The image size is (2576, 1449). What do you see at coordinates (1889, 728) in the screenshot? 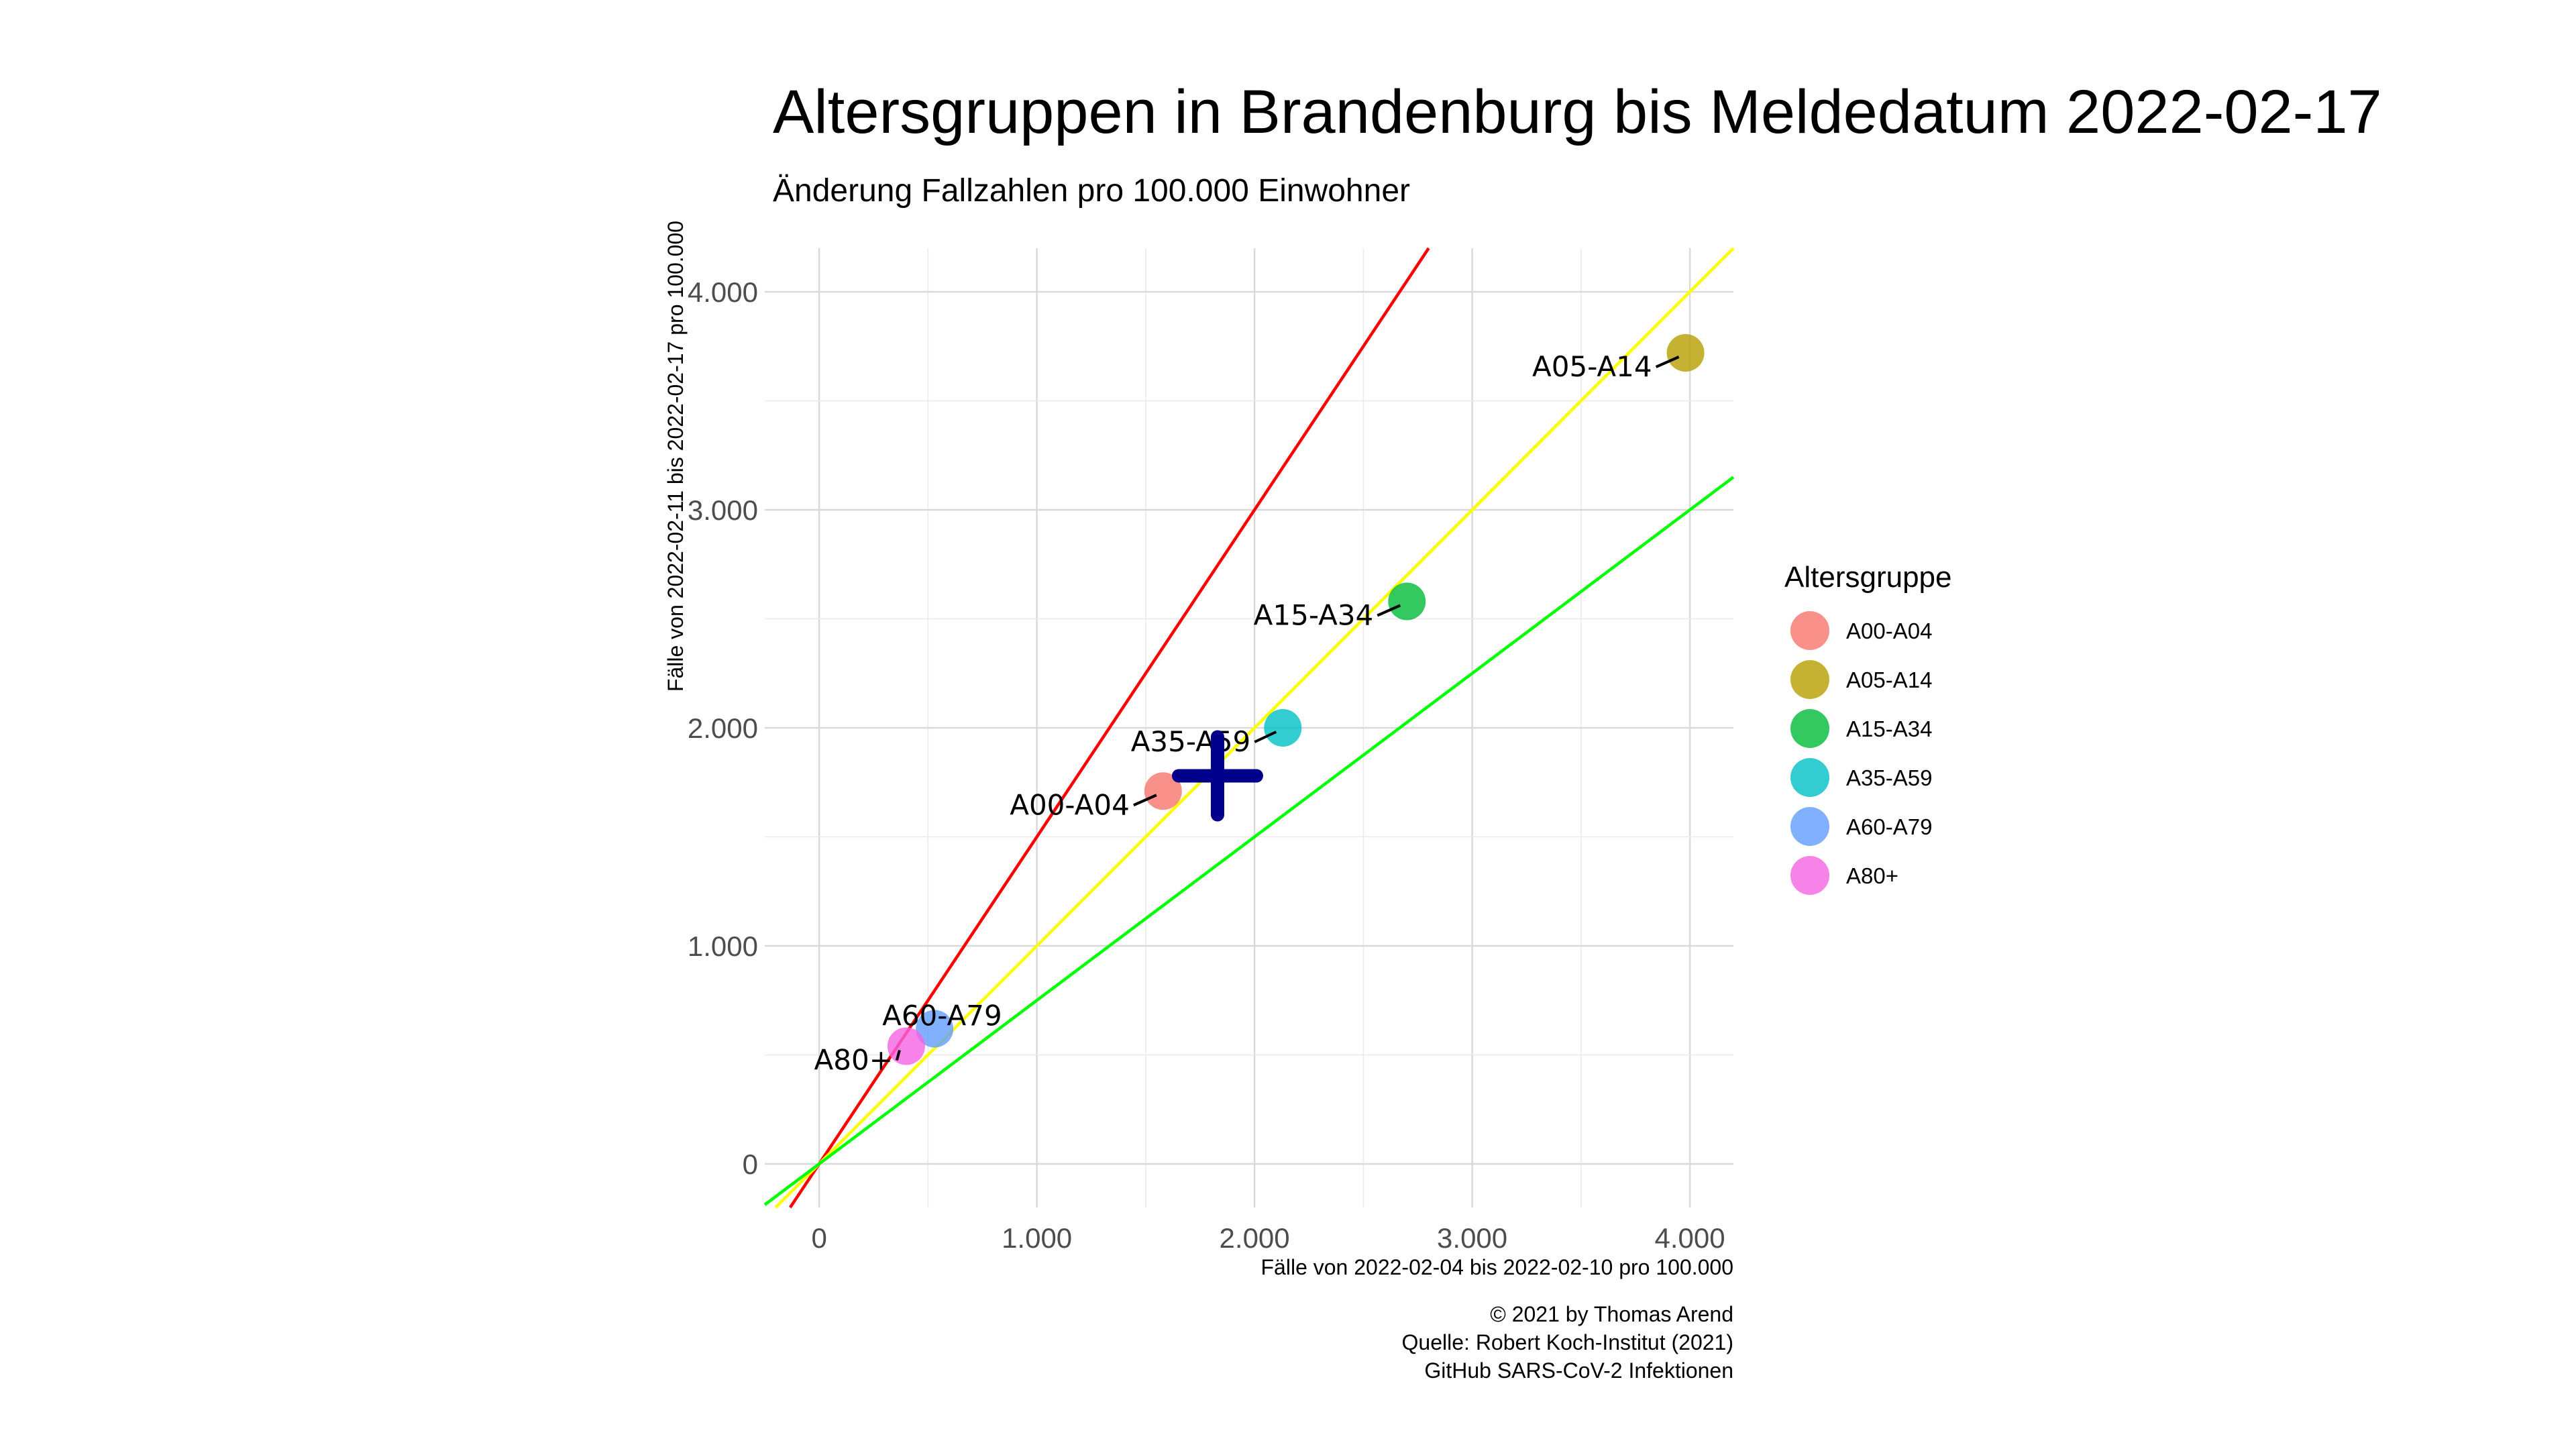
I see `legend-label: A15-A34` at bounding box center [1889, 728].